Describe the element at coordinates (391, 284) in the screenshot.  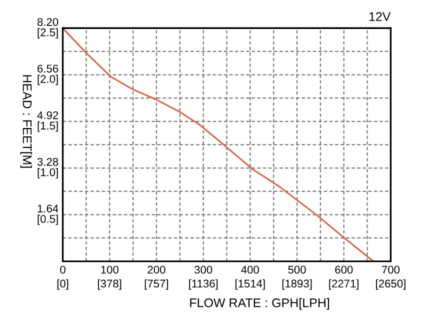
I see `x2-tick-label: [2650]` at that location.